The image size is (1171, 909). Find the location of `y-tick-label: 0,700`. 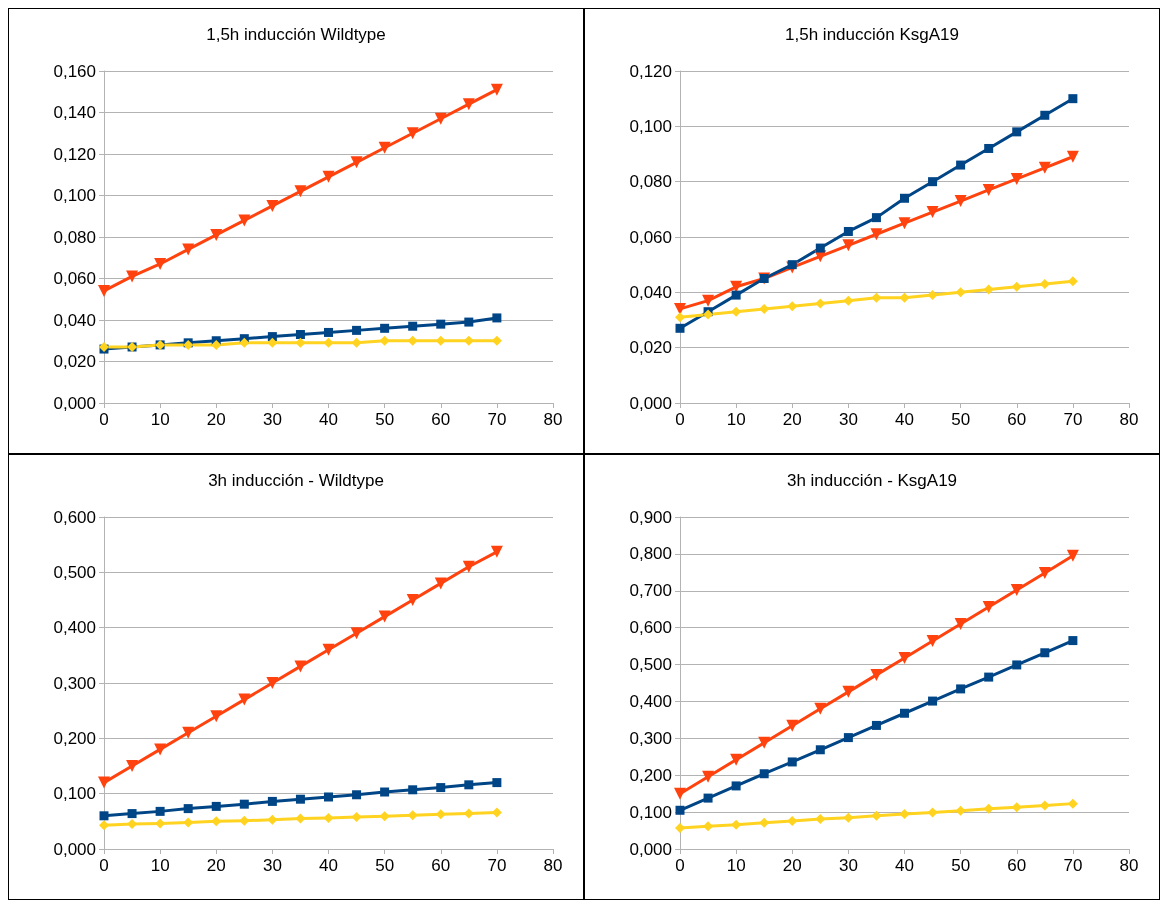

y-tick-label: 0,700 is located at coordinates (650, 591).